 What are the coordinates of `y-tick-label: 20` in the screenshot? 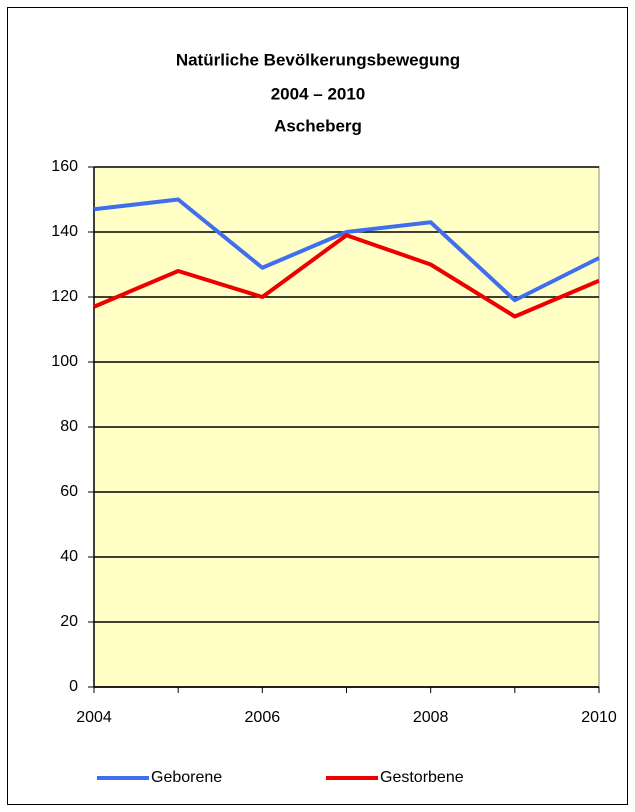 It's located at (69, 621).